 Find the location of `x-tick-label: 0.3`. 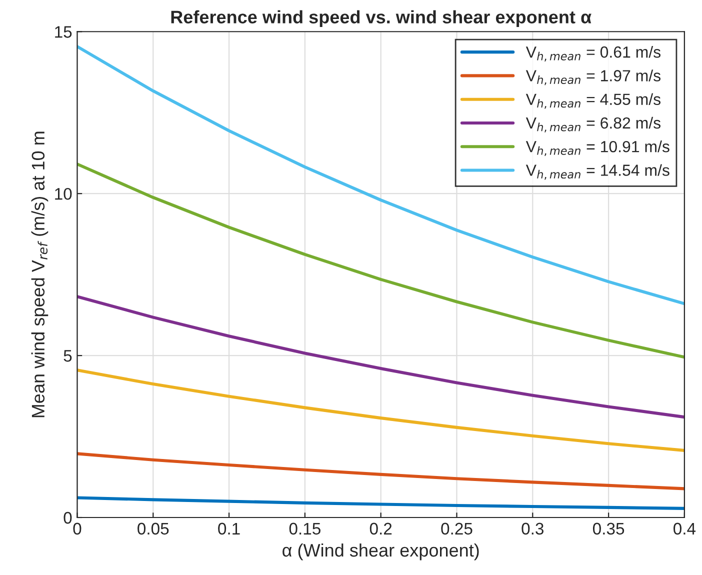

x-tick-label: 0.3 is located at coordinates (533, 528).